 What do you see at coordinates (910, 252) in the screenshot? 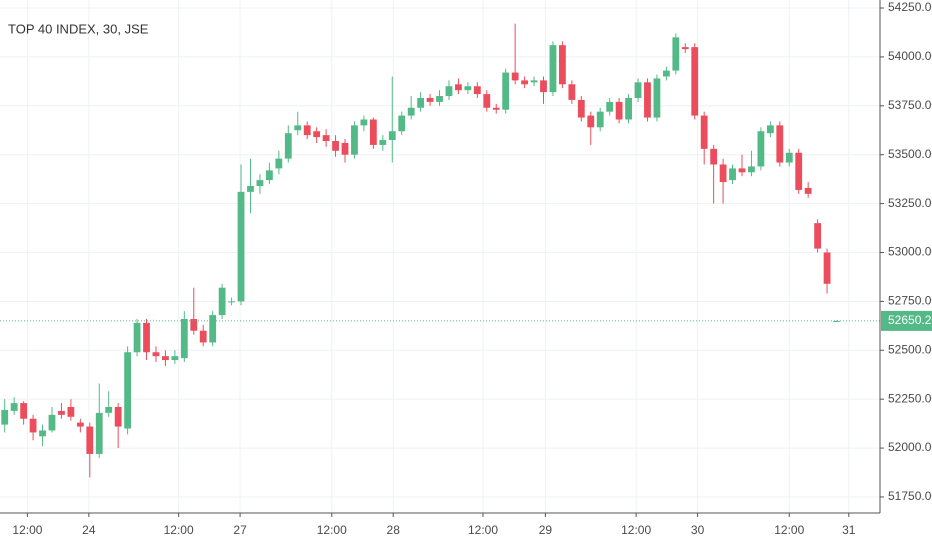
I see `y-tick-label: 53000.00` at bounding box center [910, 252].